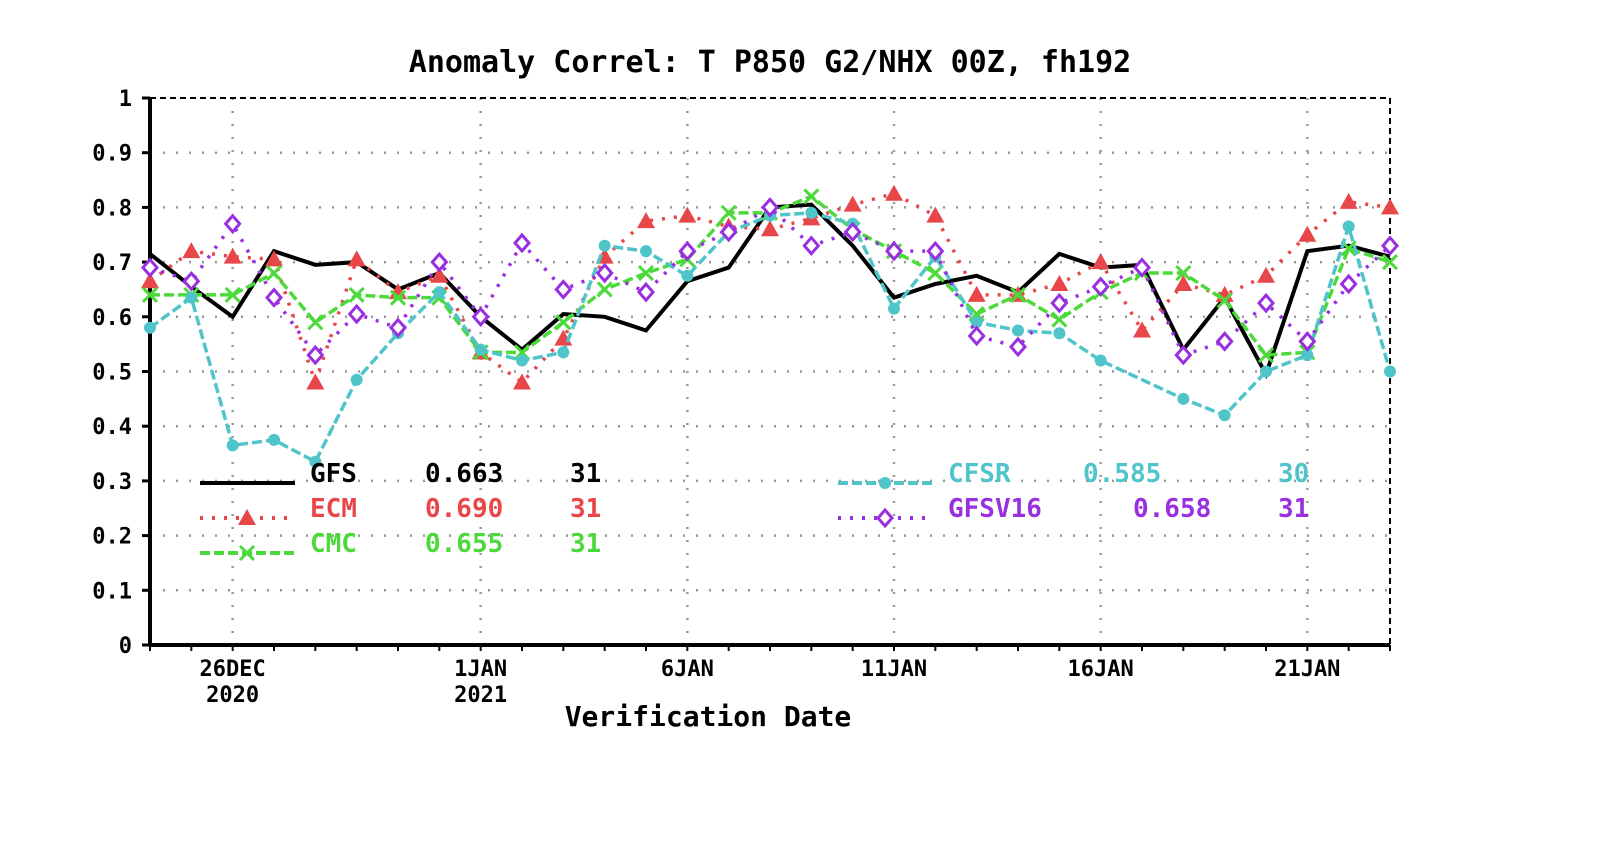  What do you see at coordinates (112, 591) in the screenshot?
I see `y-tick-label: 0.1` at bounding box center [112, 591].